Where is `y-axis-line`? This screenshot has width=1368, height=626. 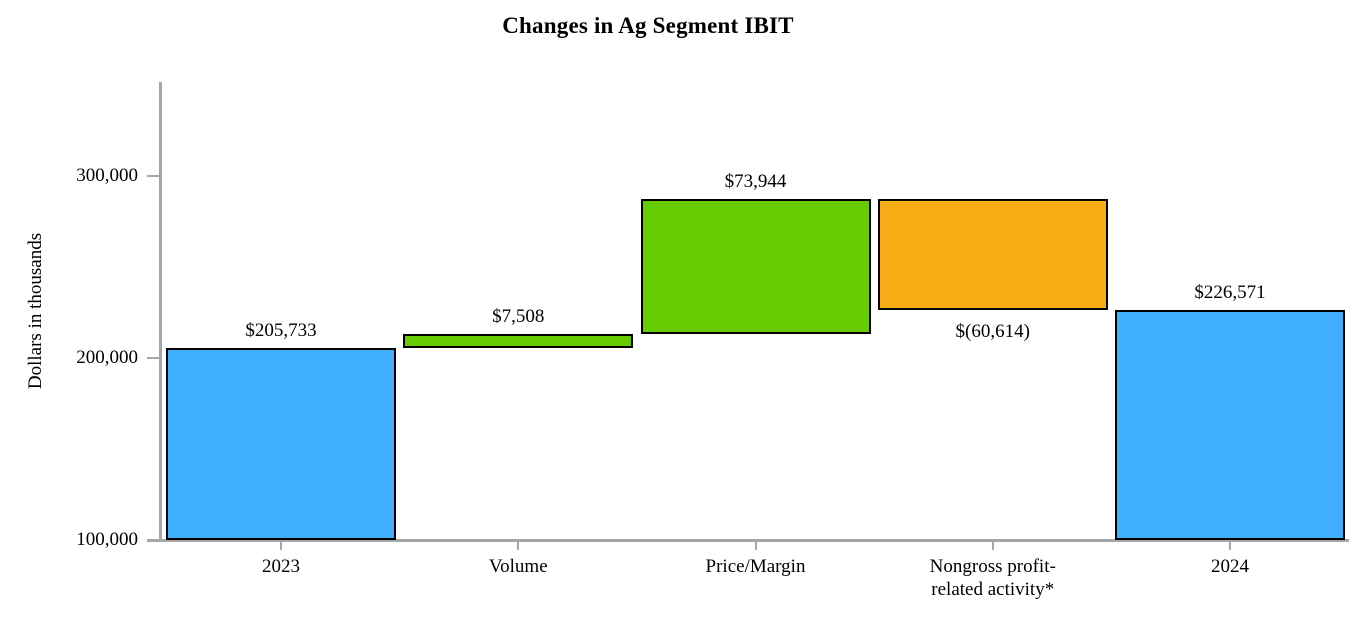 y-axis-line is located at coordinates (160, 312).